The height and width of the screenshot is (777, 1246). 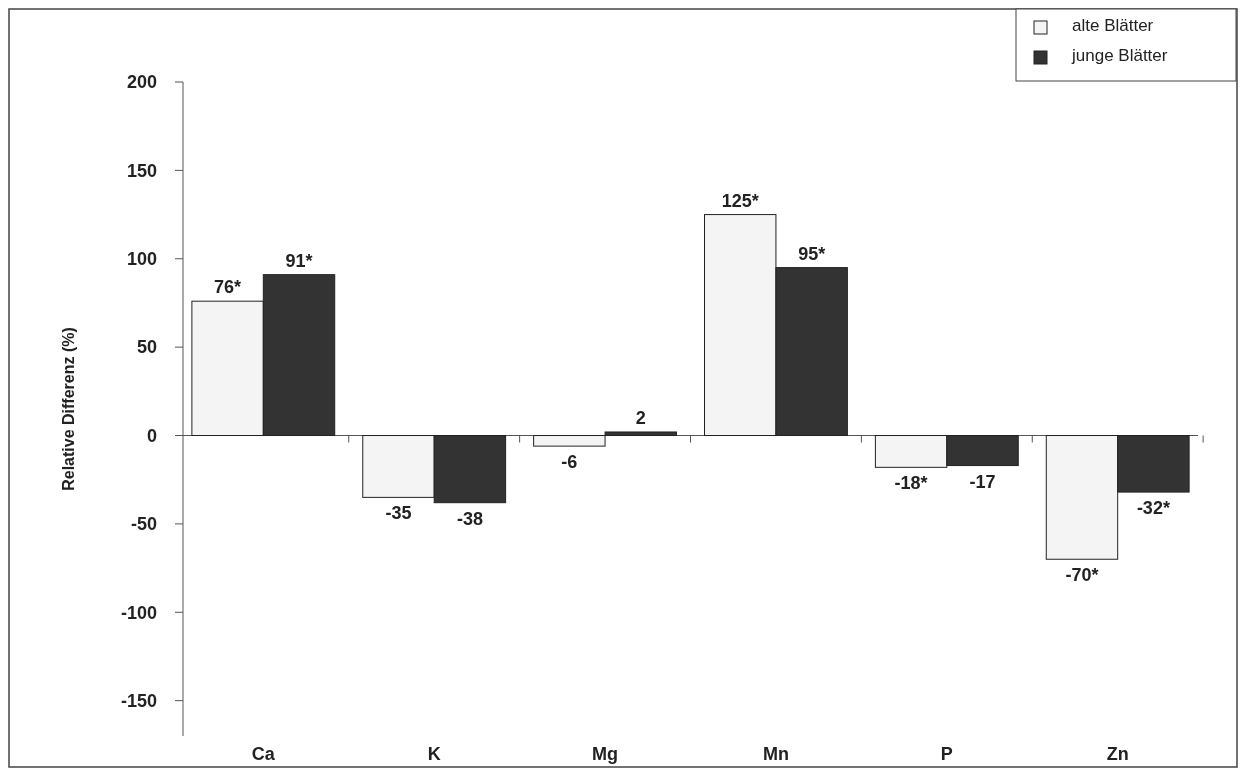 What do you see at coordinates (1113, 25) in the screenshot?
I see `legend-label: alte Blätter` at bounding box center [1113, 25].